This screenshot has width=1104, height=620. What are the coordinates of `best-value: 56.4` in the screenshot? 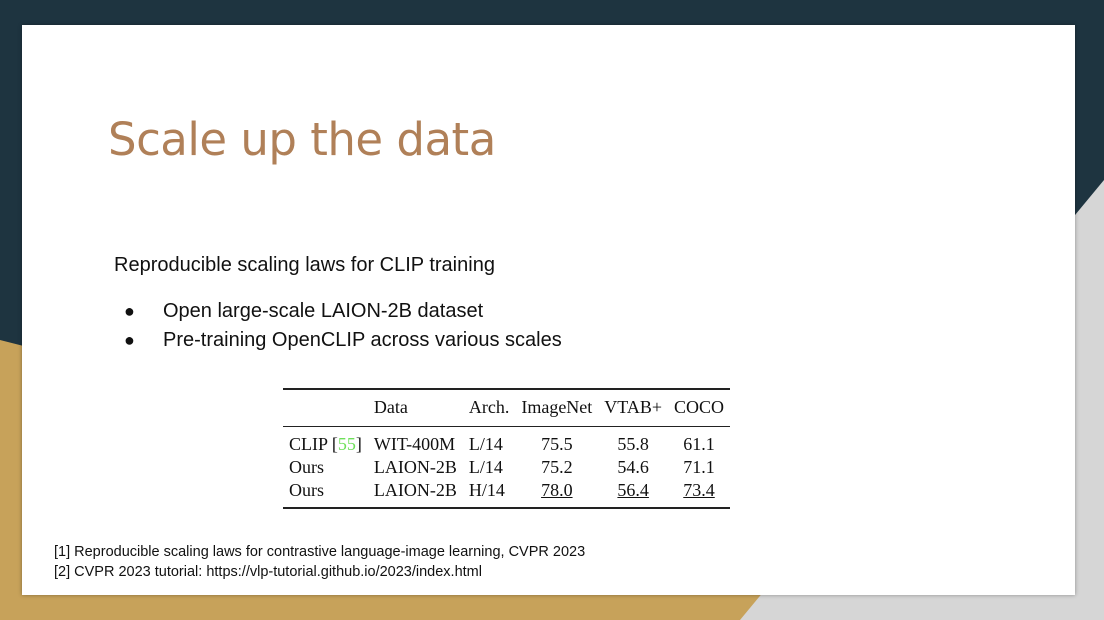 It's located at (633, 490).